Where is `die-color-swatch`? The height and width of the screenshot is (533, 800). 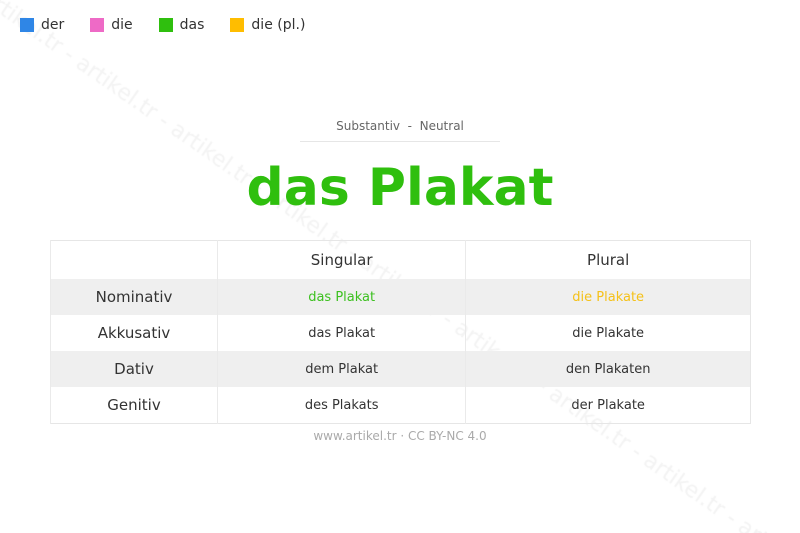 die-color-swatch is located at coordinates (97, 25).